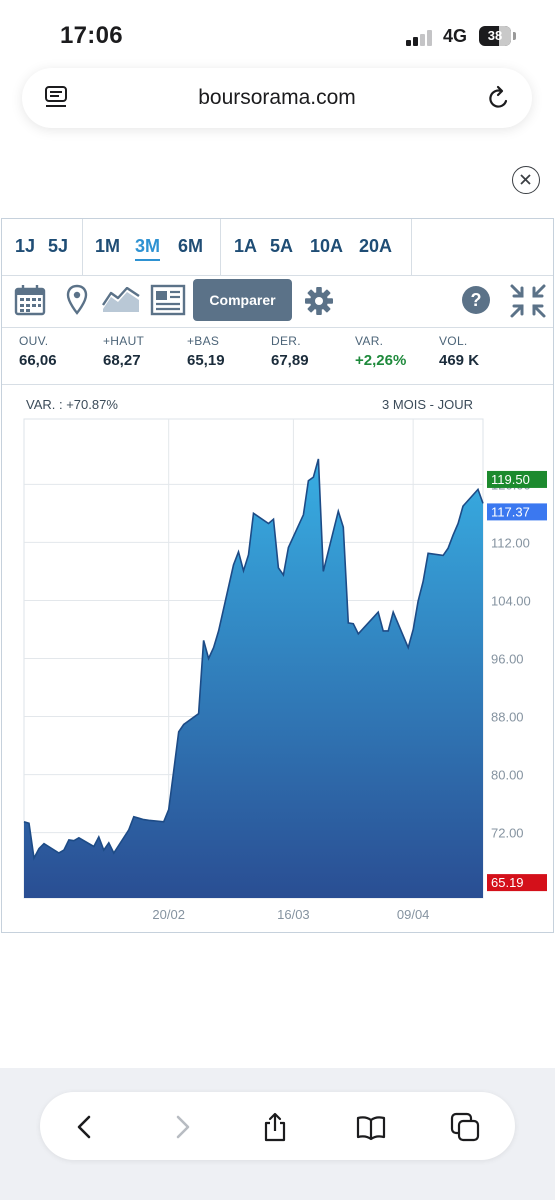 Image resolution: width=555 pixels, height=1200 pixels. I want to click on battery-icon: 38, so click(498, 36).